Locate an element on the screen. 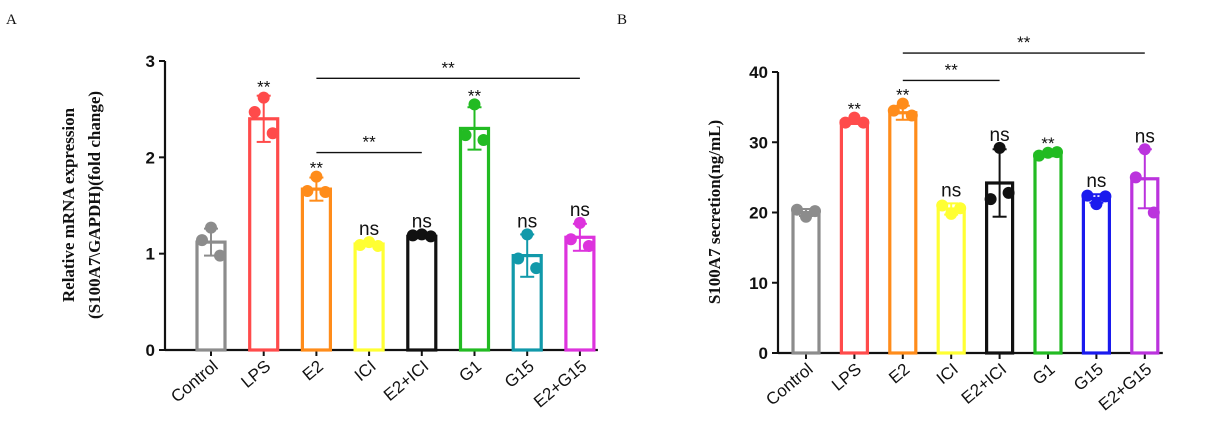 The height and width of the screenshot is (447, 1207). pb-x-category-label-6: G15 is located at coordinates (1088, 377).